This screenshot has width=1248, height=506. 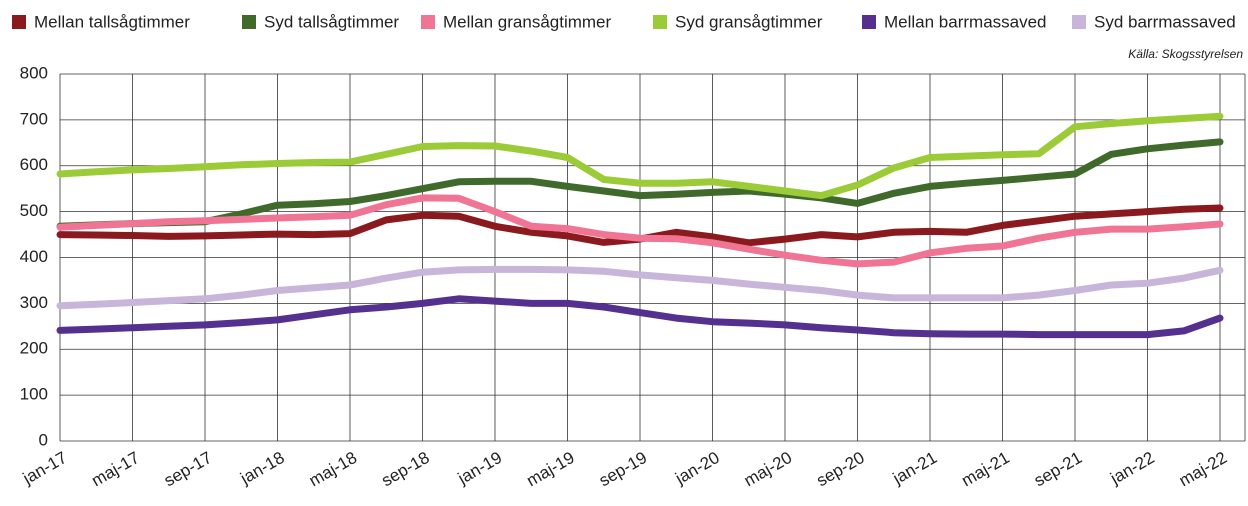 What do you see at coordinates (550, 469) in the screenshot?
I see `x-tick-label: maj-19` at bounding box center [550, 469].